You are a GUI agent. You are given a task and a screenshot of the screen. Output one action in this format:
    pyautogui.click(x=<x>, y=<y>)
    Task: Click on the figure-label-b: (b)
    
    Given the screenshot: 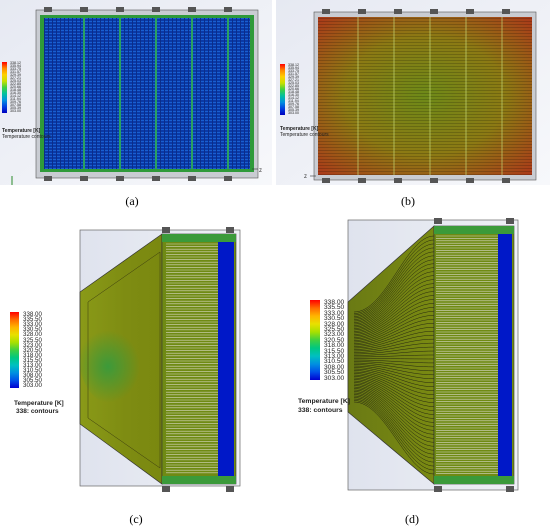 What is the action you would take?
    pyautogui.click(x=408, y=201)
    